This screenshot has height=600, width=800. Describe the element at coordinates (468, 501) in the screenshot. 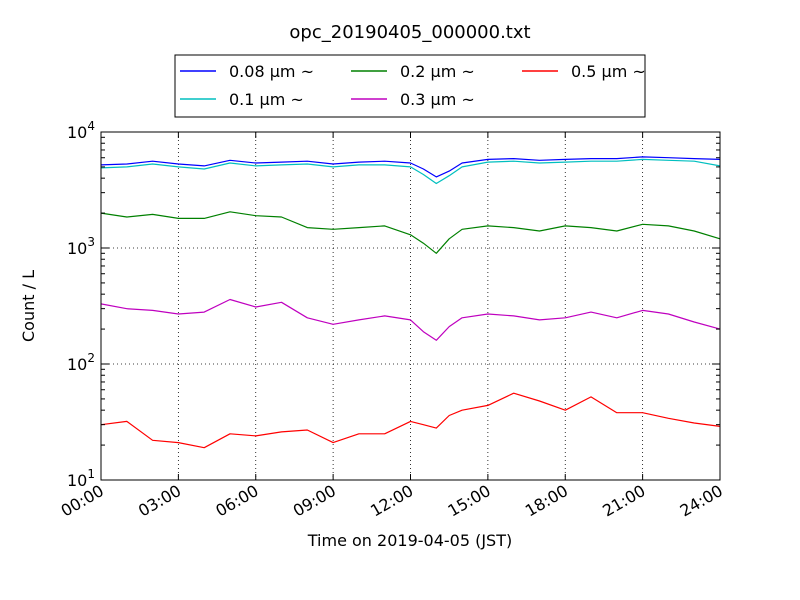

I see `x-tick-label: 15:00` at that location.